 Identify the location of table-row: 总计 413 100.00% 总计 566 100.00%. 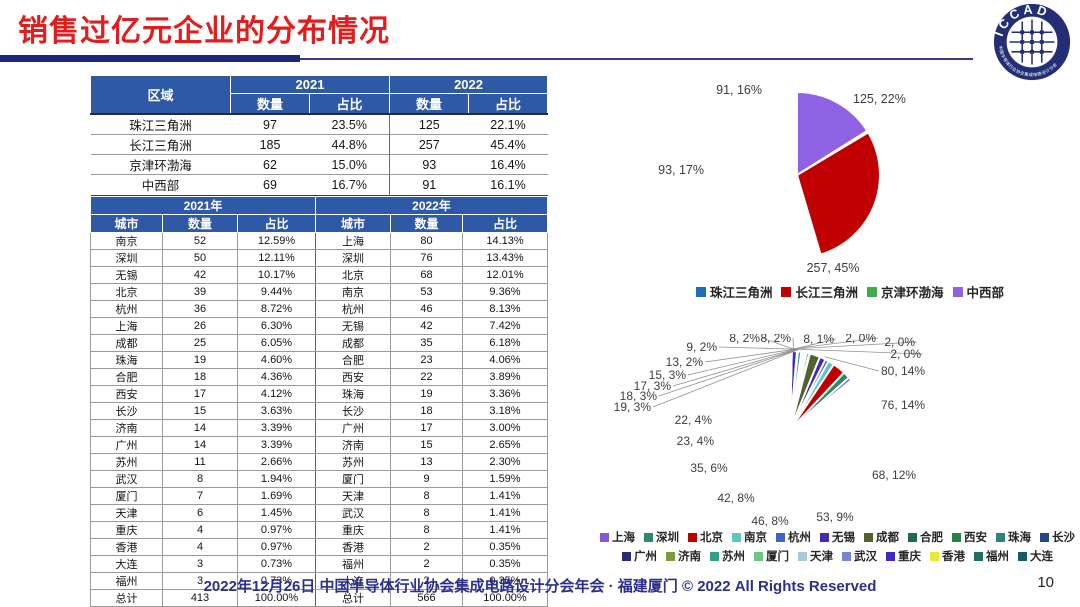
(319, 598).